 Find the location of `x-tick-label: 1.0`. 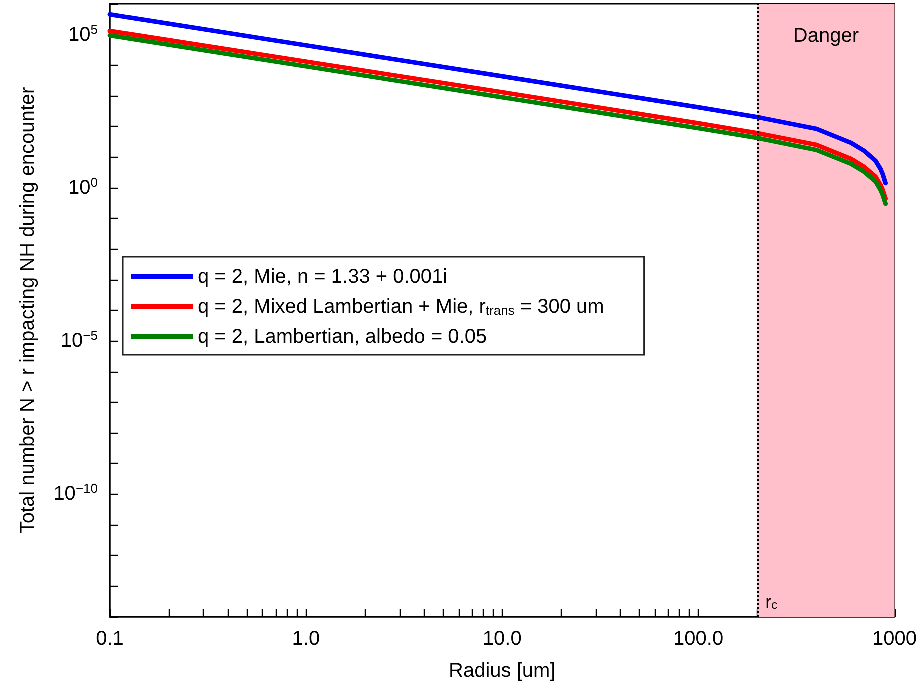

x-tick-label: 1.0 is located at coordinates (306, 639).